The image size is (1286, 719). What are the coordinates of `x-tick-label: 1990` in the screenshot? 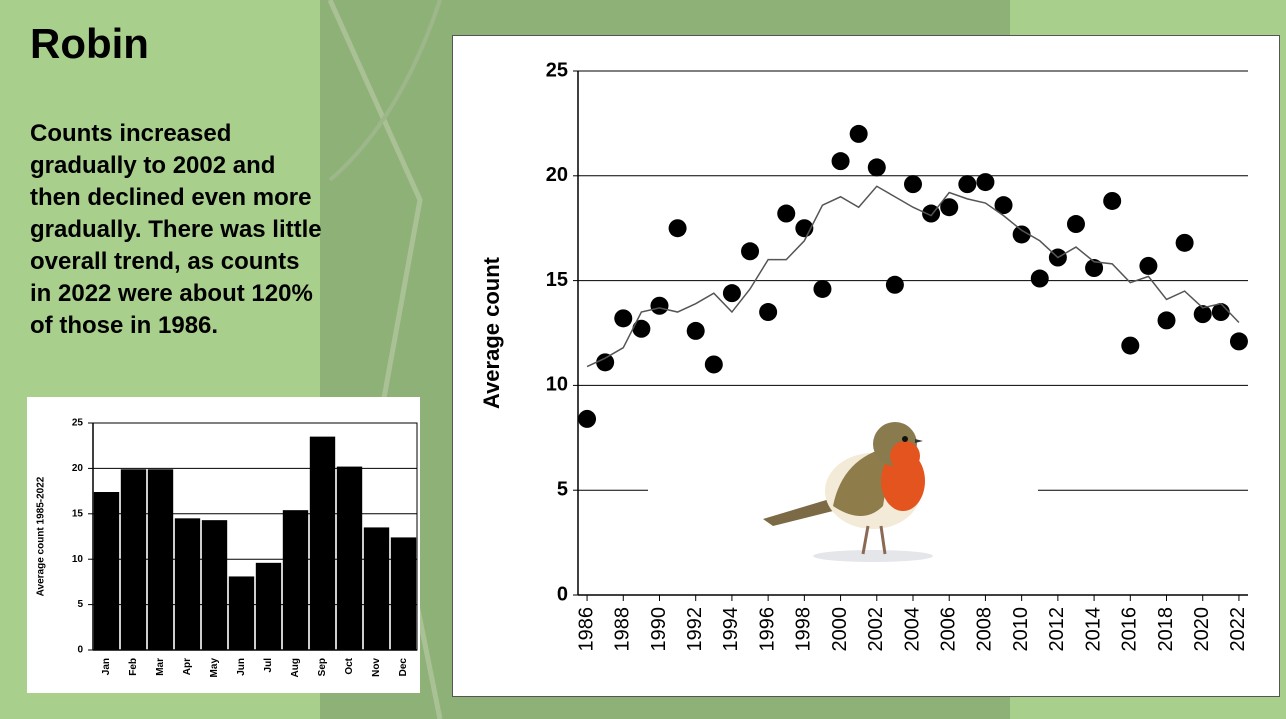 It's located at (659, 629).